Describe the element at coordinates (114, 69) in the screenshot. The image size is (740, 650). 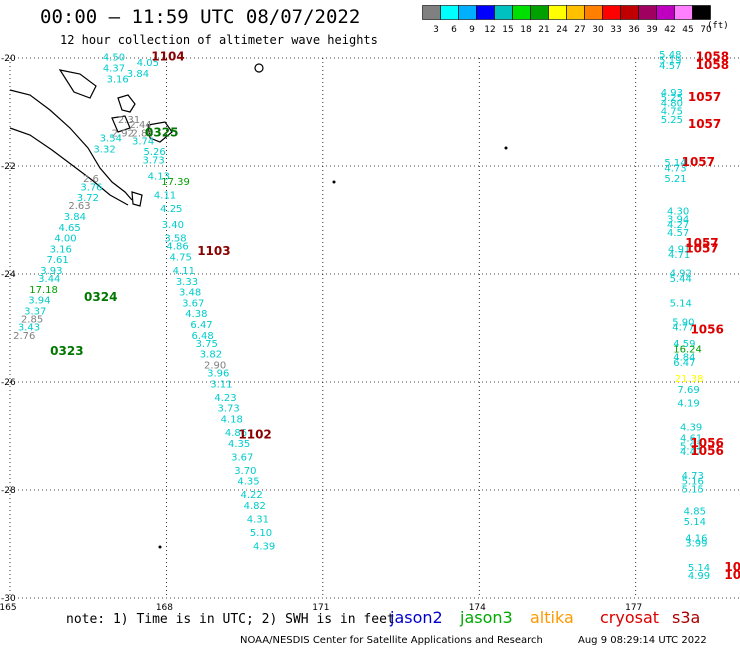
I see `wave-height-value: 4.37` at that location.